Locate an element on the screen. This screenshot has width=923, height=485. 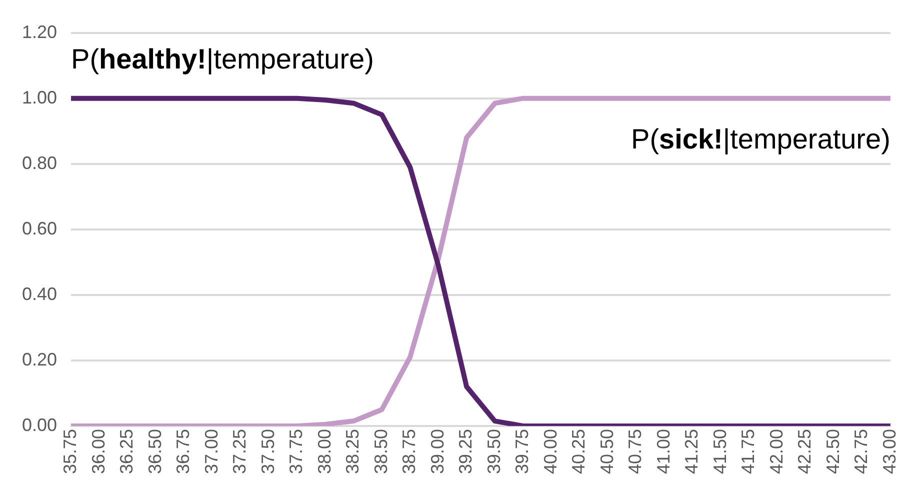
x-tick-label: 37.00 is located at coordinates (211, 451).